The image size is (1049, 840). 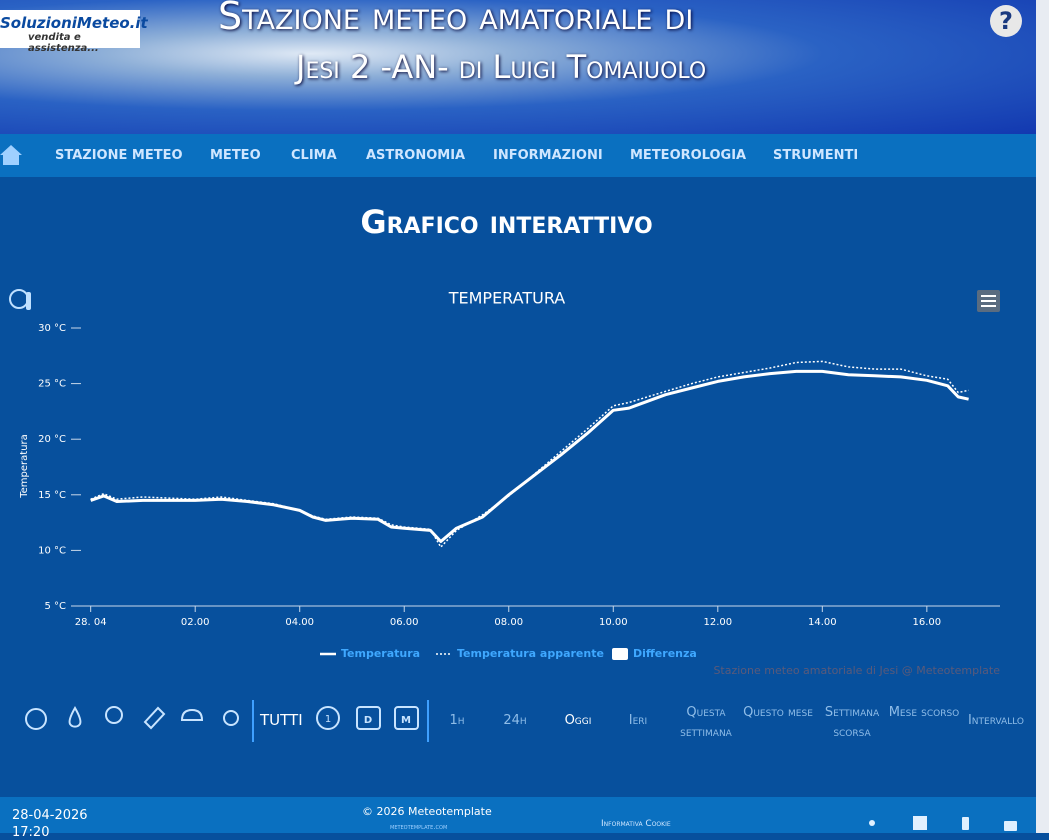 I want to click on nav-item: METEOROLOGIA, so click(x=688, y=155).